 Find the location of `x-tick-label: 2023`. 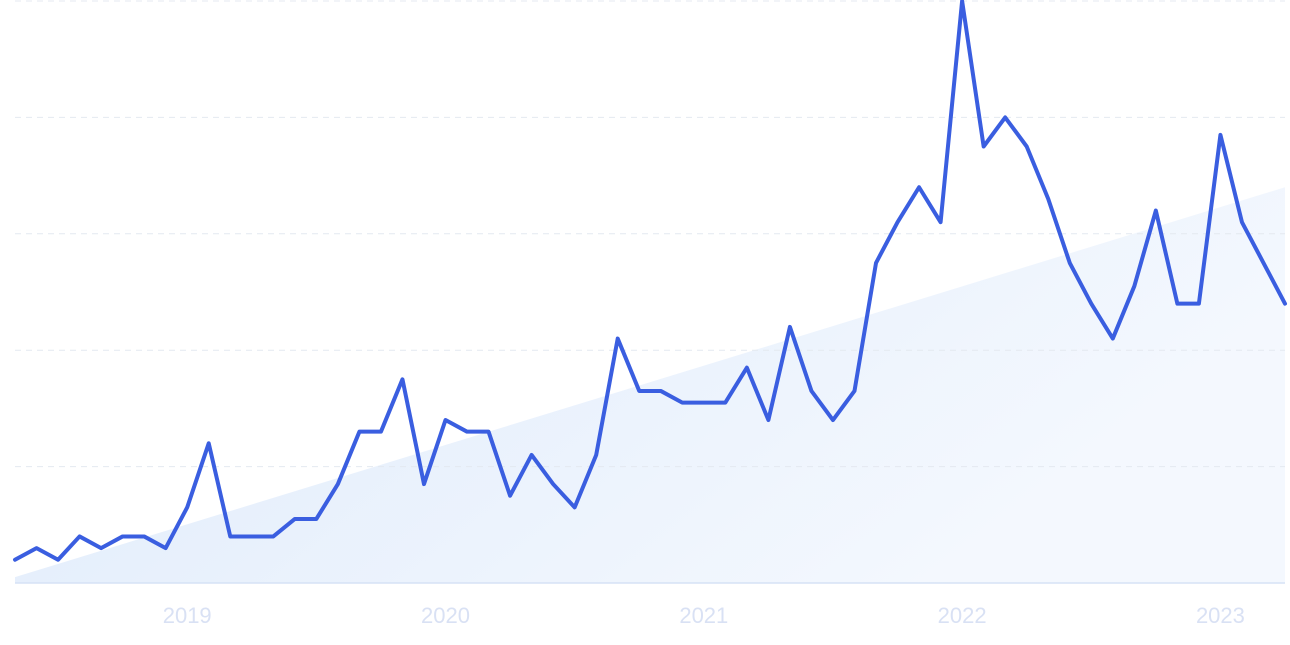

x-tick-label: 2023 is located at coordinates (1220, 615).